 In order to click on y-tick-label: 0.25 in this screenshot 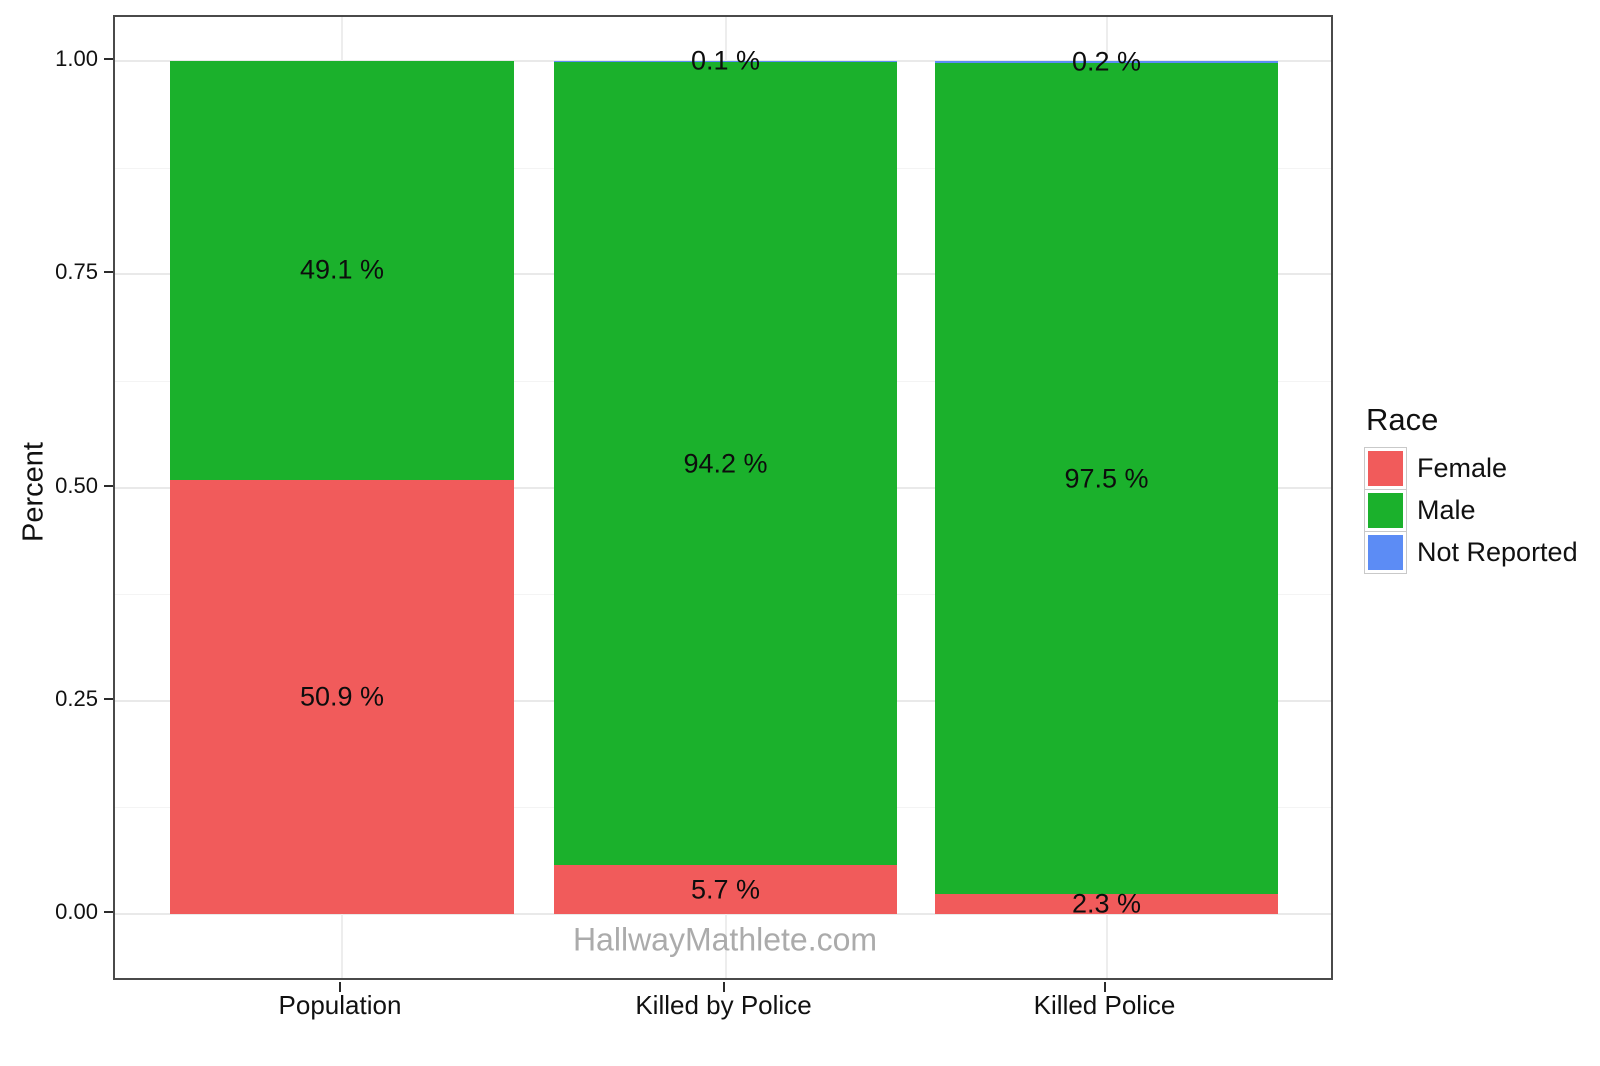, I will do `click(76, 698)`.